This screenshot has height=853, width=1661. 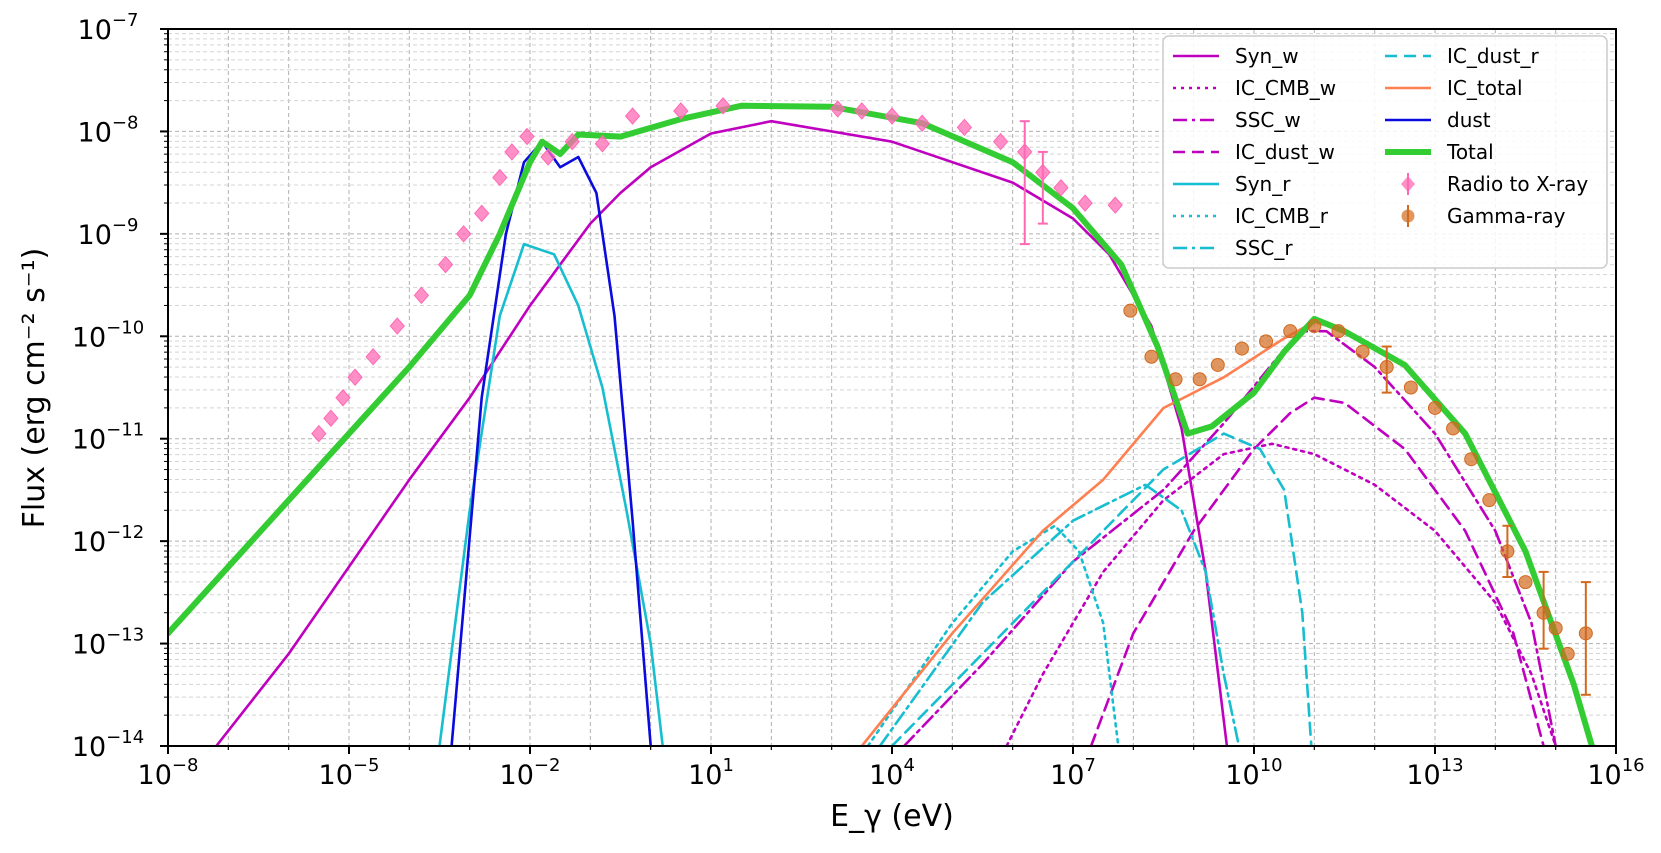 I want to click on legend-item: IC_CMB_w, so click(x=1254, y=88).